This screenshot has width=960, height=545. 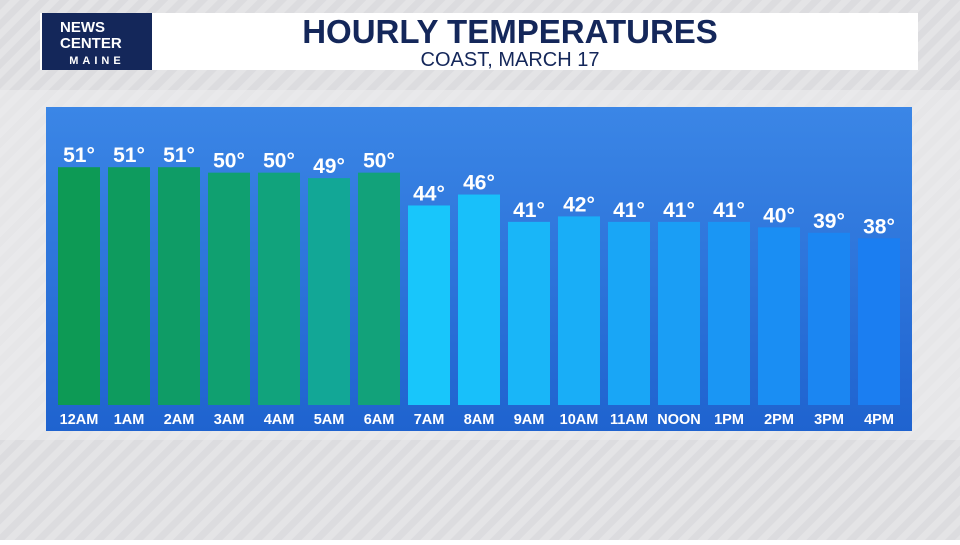 What do you see at coordinates (79, 420) in the screenshot?
I see `x-tick-label: 12AM` at bounding box center [79, 420].